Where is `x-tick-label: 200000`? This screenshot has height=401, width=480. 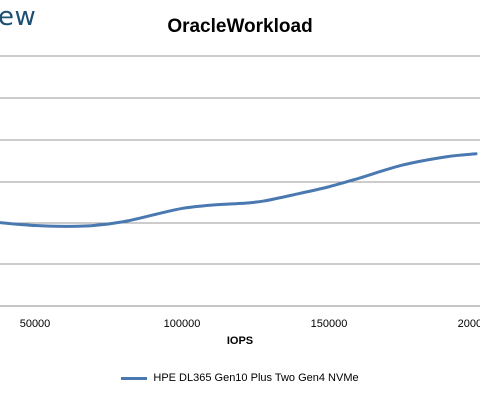
x-tick-label: 200000 is located at coordinates (469, 324).